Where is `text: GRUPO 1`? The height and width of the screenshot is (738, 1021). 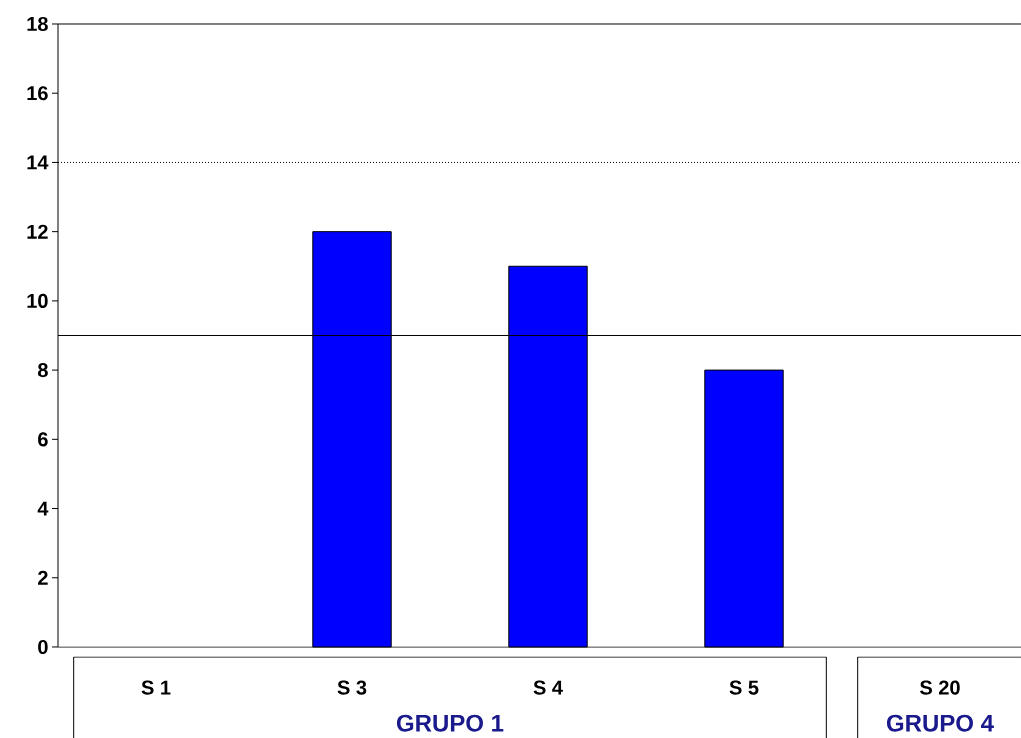
text: GRUPO 1 is located at coordinates (450, 723).